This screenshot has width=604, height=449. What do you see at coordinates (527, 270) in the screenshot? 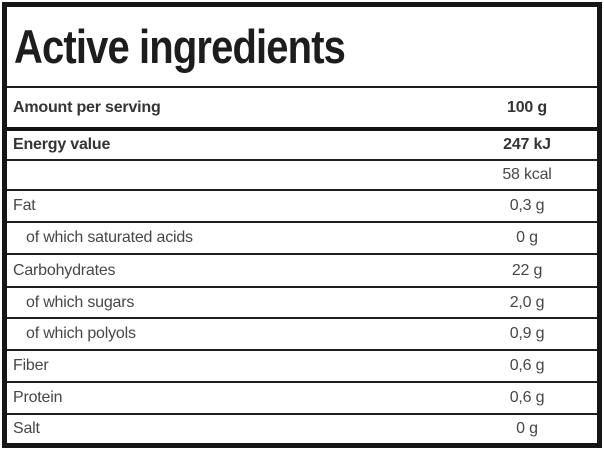
I see `row-value: 22 g` at bounding box center [527, 270].